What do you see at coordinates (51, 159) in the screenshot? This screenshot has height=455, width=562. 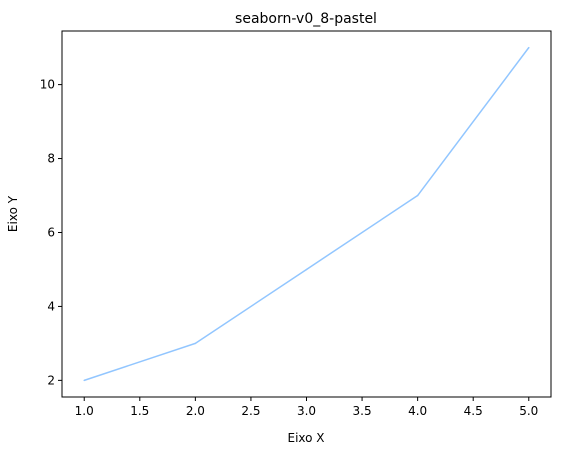 I see `y-tick-label: 8` at bounding box center [51, 159].